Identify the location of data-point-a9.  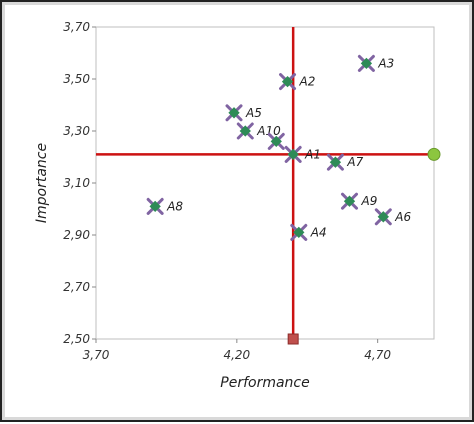
(349, 201).